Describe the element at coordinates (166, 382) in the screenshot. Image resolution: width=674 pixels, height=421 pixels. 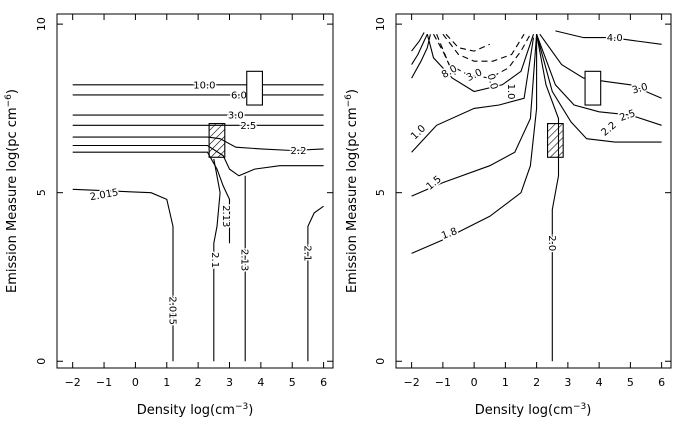
I see `left-x-tick-label: 1` at that location.